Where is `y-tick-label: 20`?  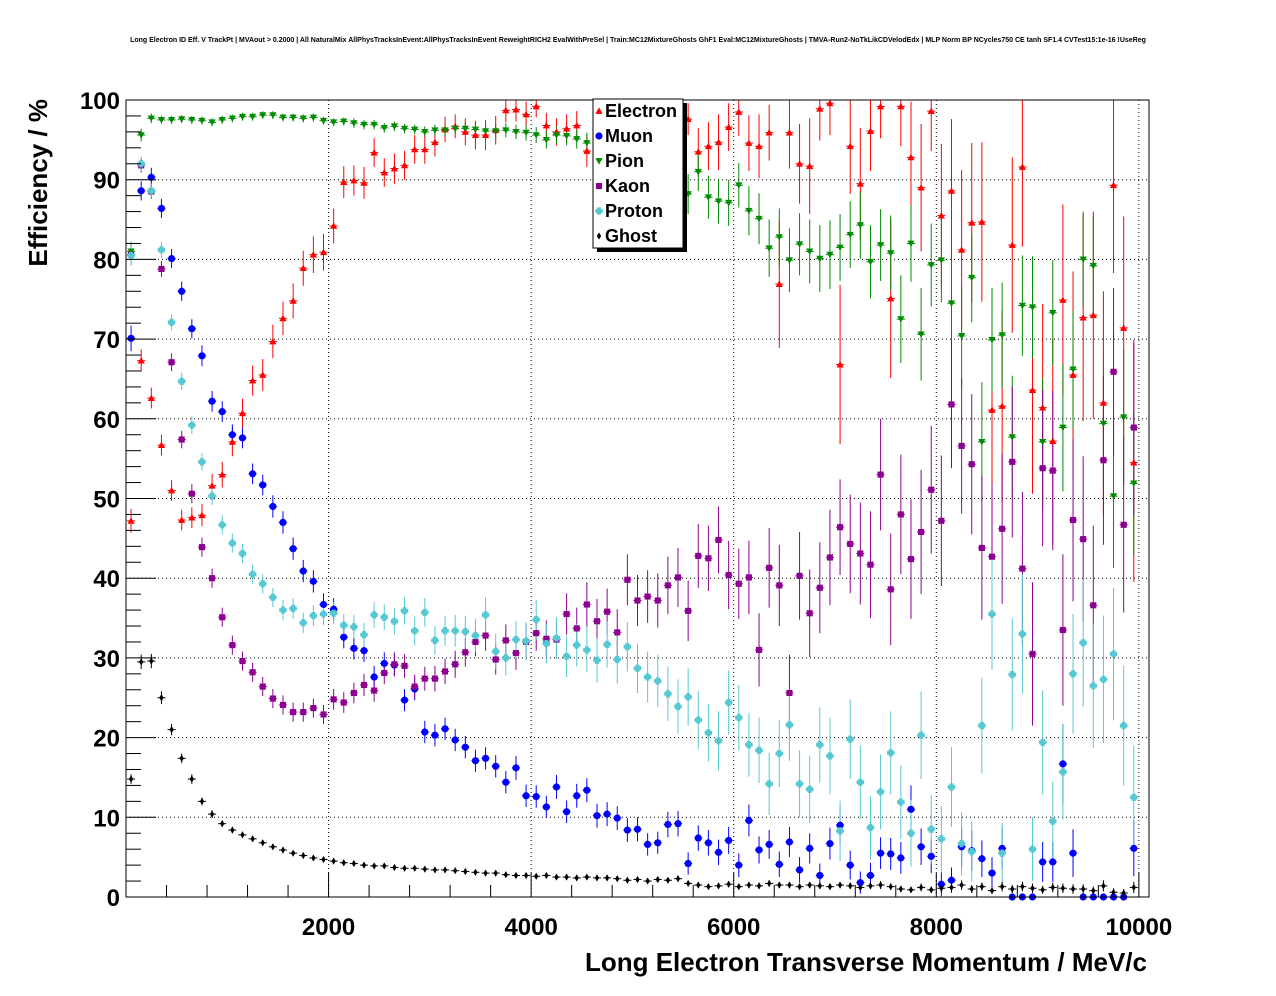
y-tick-label: 20 is located at coordinates (106, 739).